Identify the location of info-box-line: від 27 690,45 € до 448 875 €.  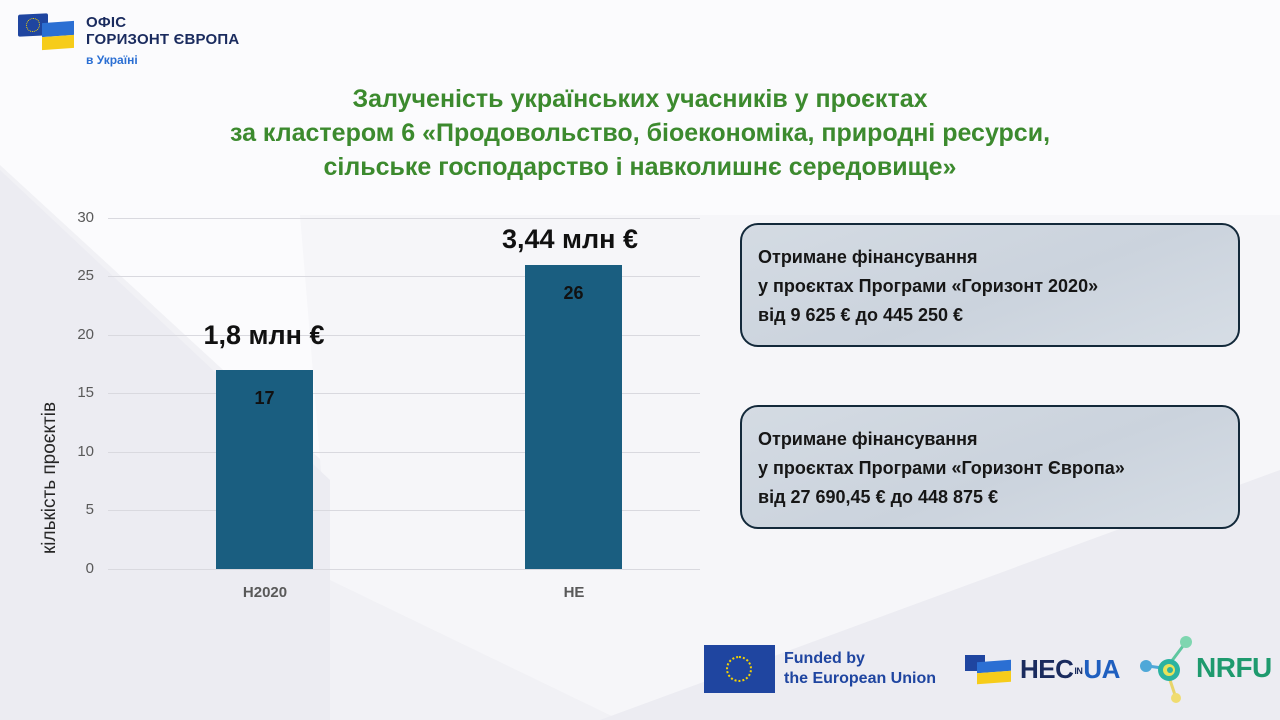
(878, 497).